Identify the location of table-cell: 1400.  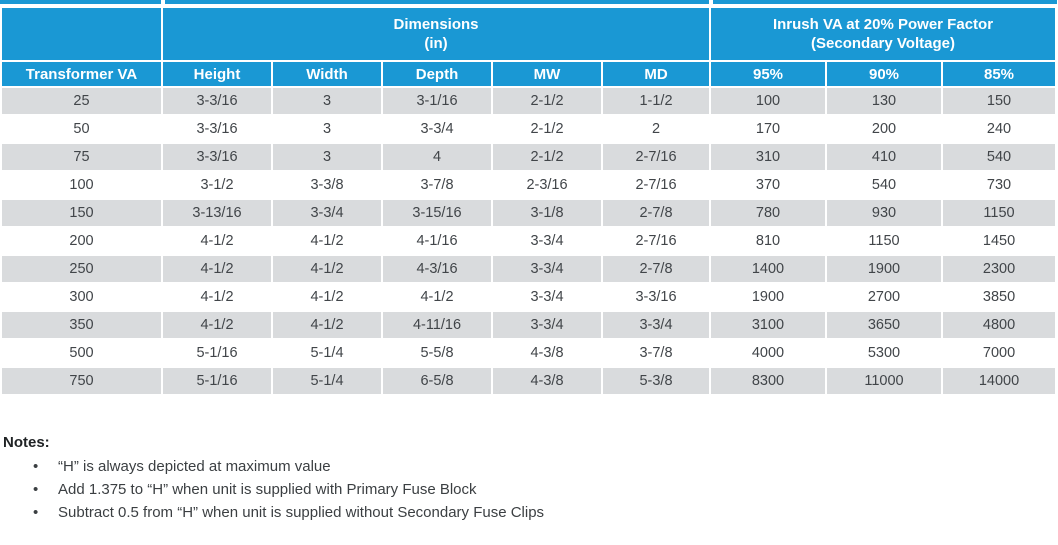
(768, 269).